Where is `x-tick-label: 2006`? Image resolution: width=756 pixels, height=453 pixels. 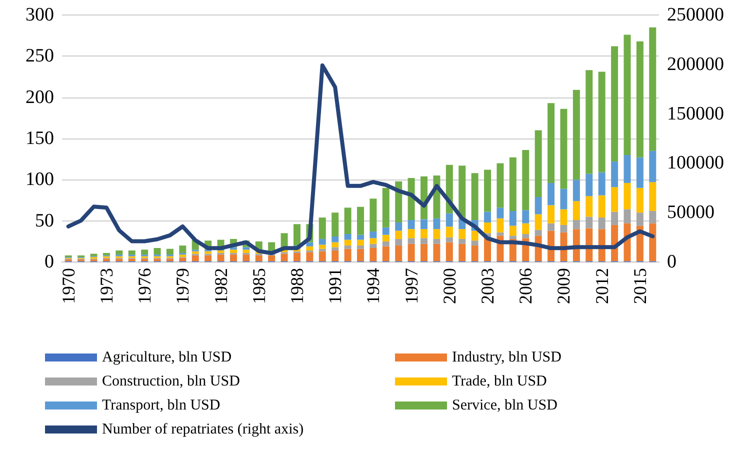
x-tick-label: 2006 is located at coordinates (526, 286).